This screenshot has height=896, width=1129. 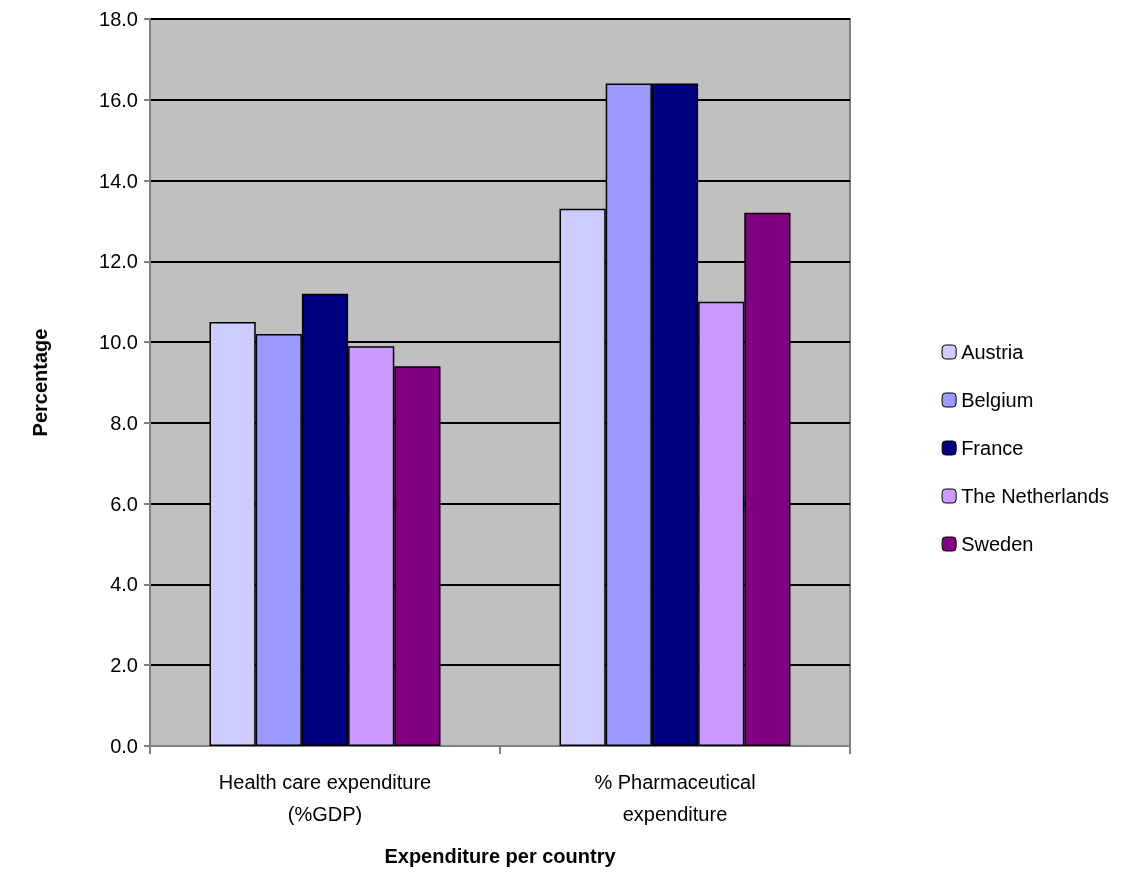 I want to click on legend-label: The Netherlands, so click(x=1035, y=496).